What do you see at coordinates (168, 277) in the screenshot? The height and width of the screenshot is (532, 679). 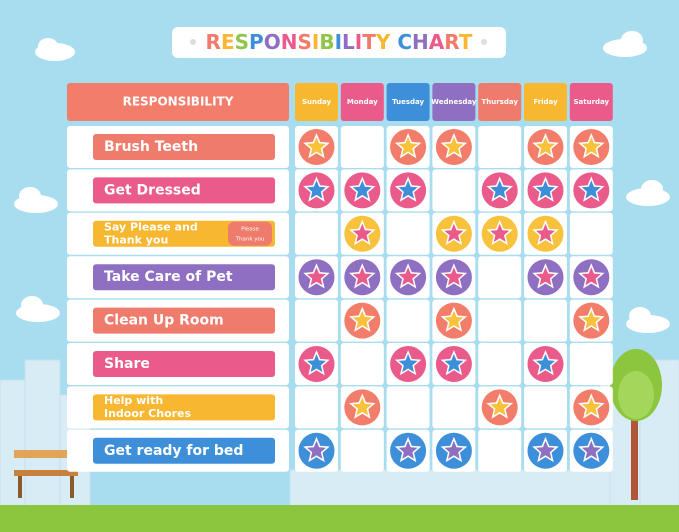 I see `task-label: Take Care of Pet` at bounding box center [168, 277].